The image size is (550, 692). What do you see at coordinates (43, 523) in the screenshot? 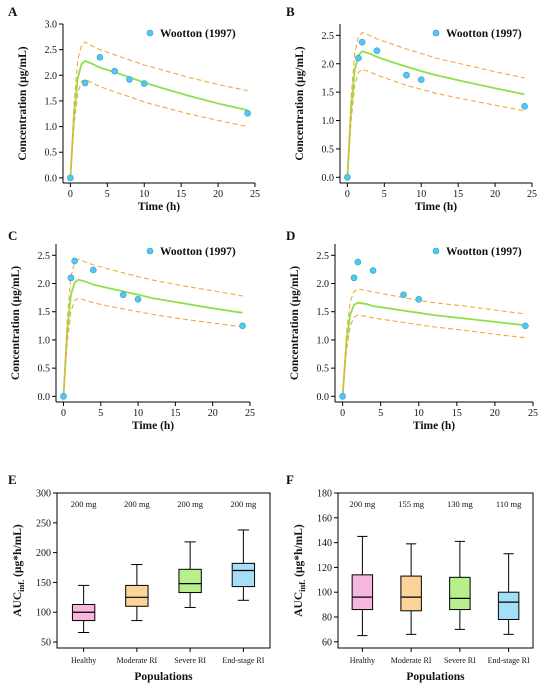
I see `y-tick-label-e: 250` at bounding box center [43, 523].